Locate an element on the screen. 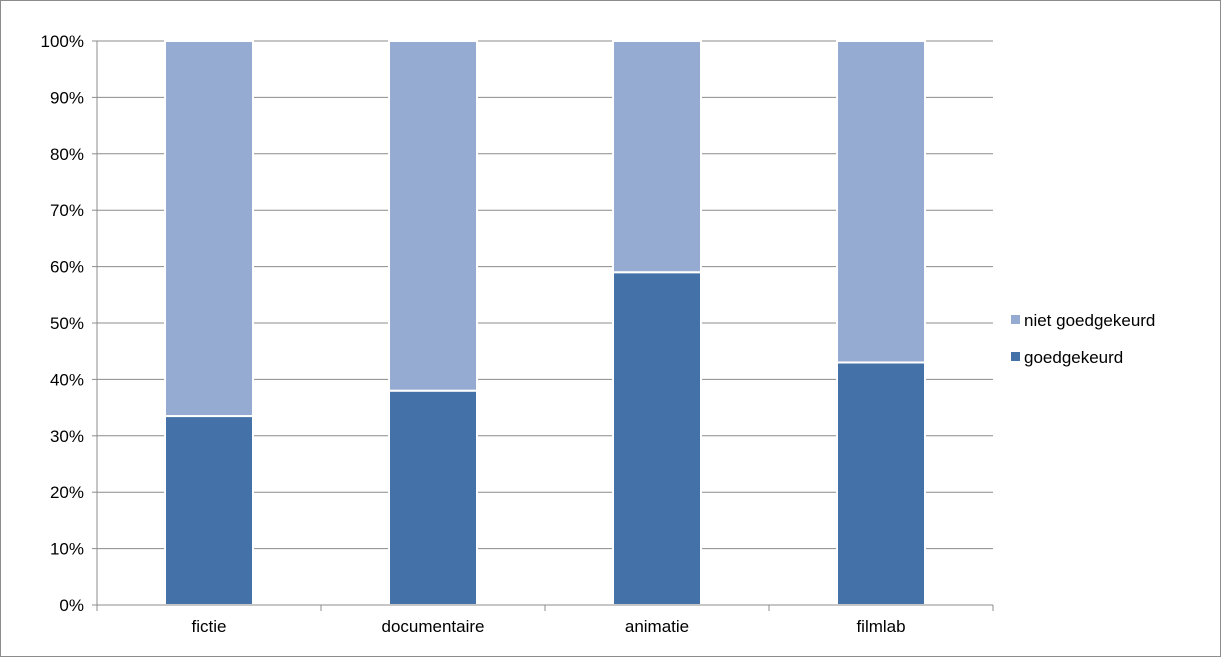 Image resolution: width=1221 pixels, height=657 pixels. y-tick-label: 60% is located at coordinates (67, 267).